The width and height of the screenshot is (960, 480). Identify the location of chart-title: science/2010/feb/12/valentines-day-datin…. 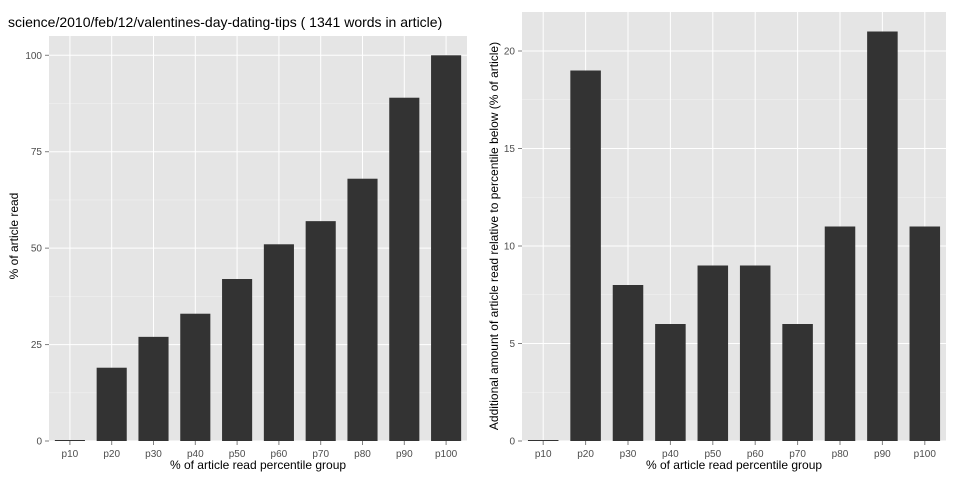
(225, 22).